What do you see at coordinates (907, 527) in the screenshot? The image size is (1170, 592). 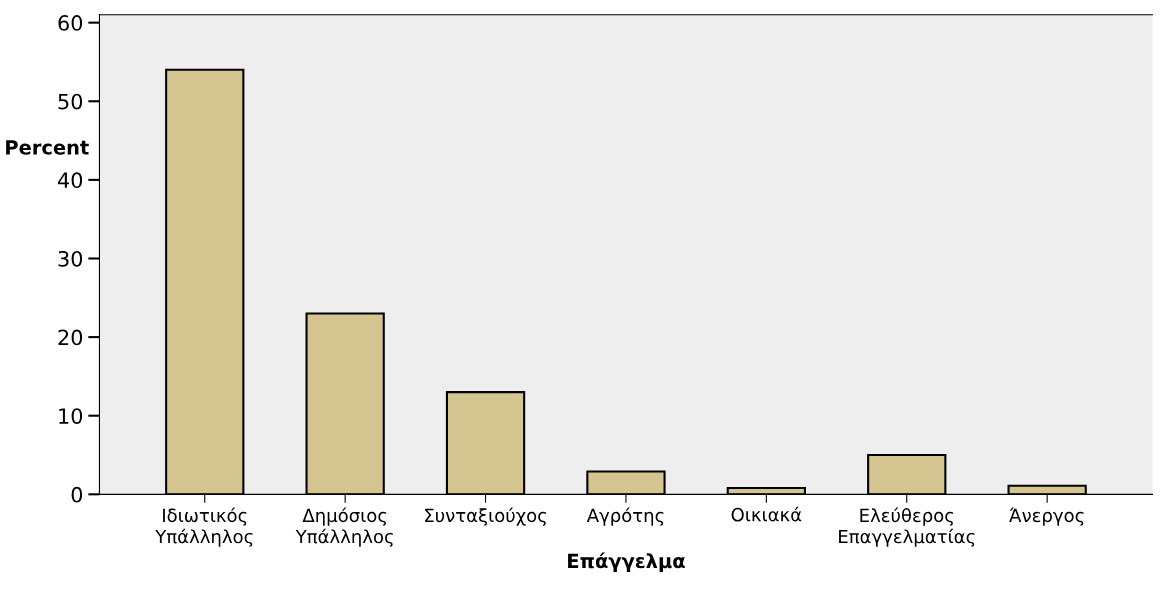 I see `x-tick-label: Ελεύθερος Επαγγελματίας` at bounding box center [907, 527].